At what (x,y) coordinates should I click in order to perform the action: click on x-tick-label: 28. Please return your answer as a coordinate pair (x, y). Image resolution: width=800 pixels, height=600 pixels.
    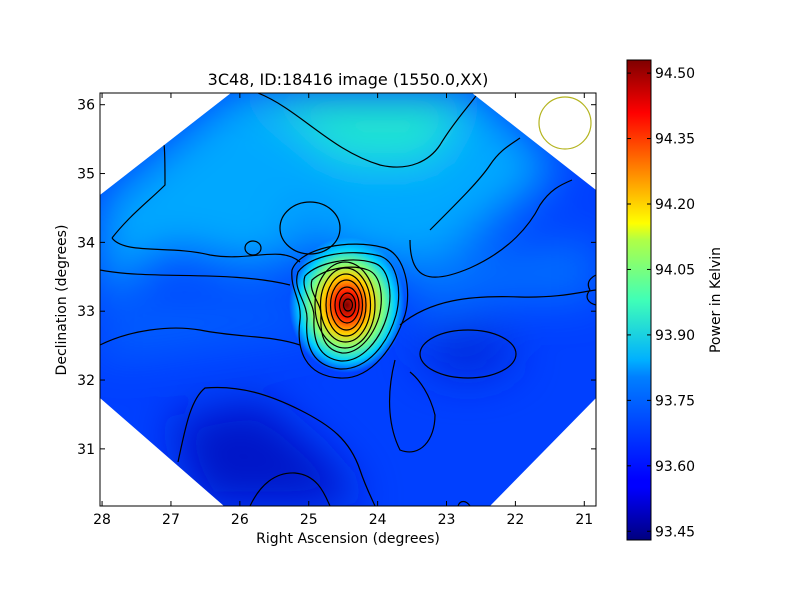
    Looking at the image, I should click on (102, 520).